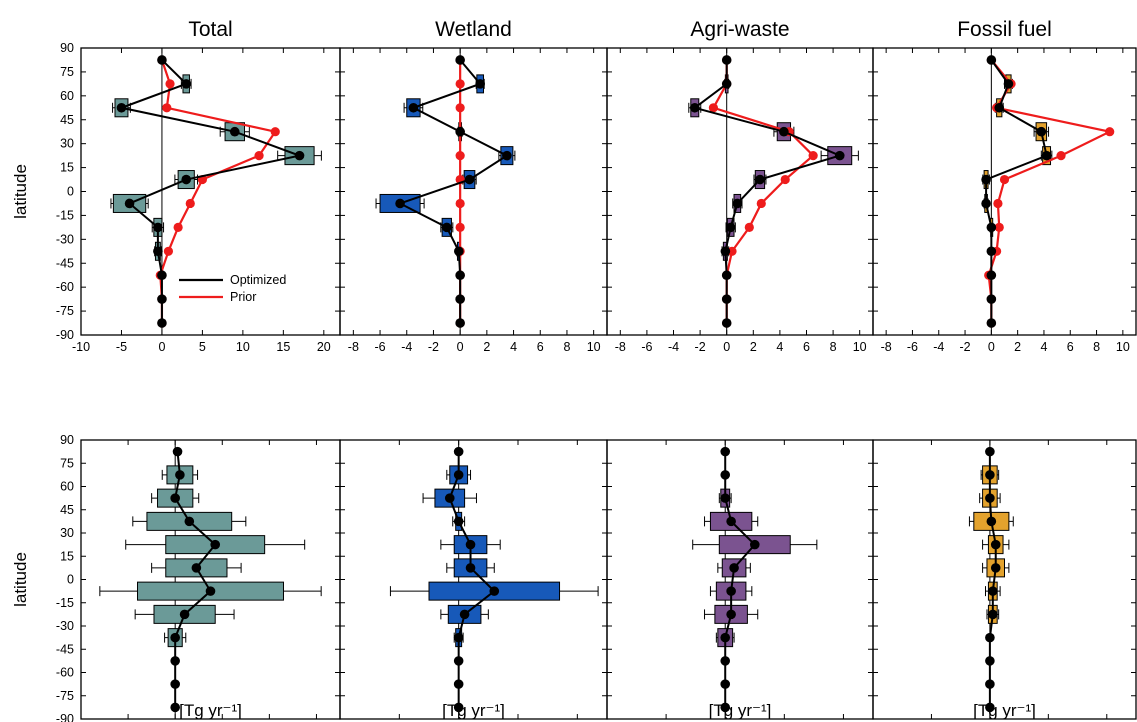 The width and height of the screenshot is (1137, 722). Describe the element at coordinates (81, 347) in the screenshot. I see `x-tick-label: -10` at that location.